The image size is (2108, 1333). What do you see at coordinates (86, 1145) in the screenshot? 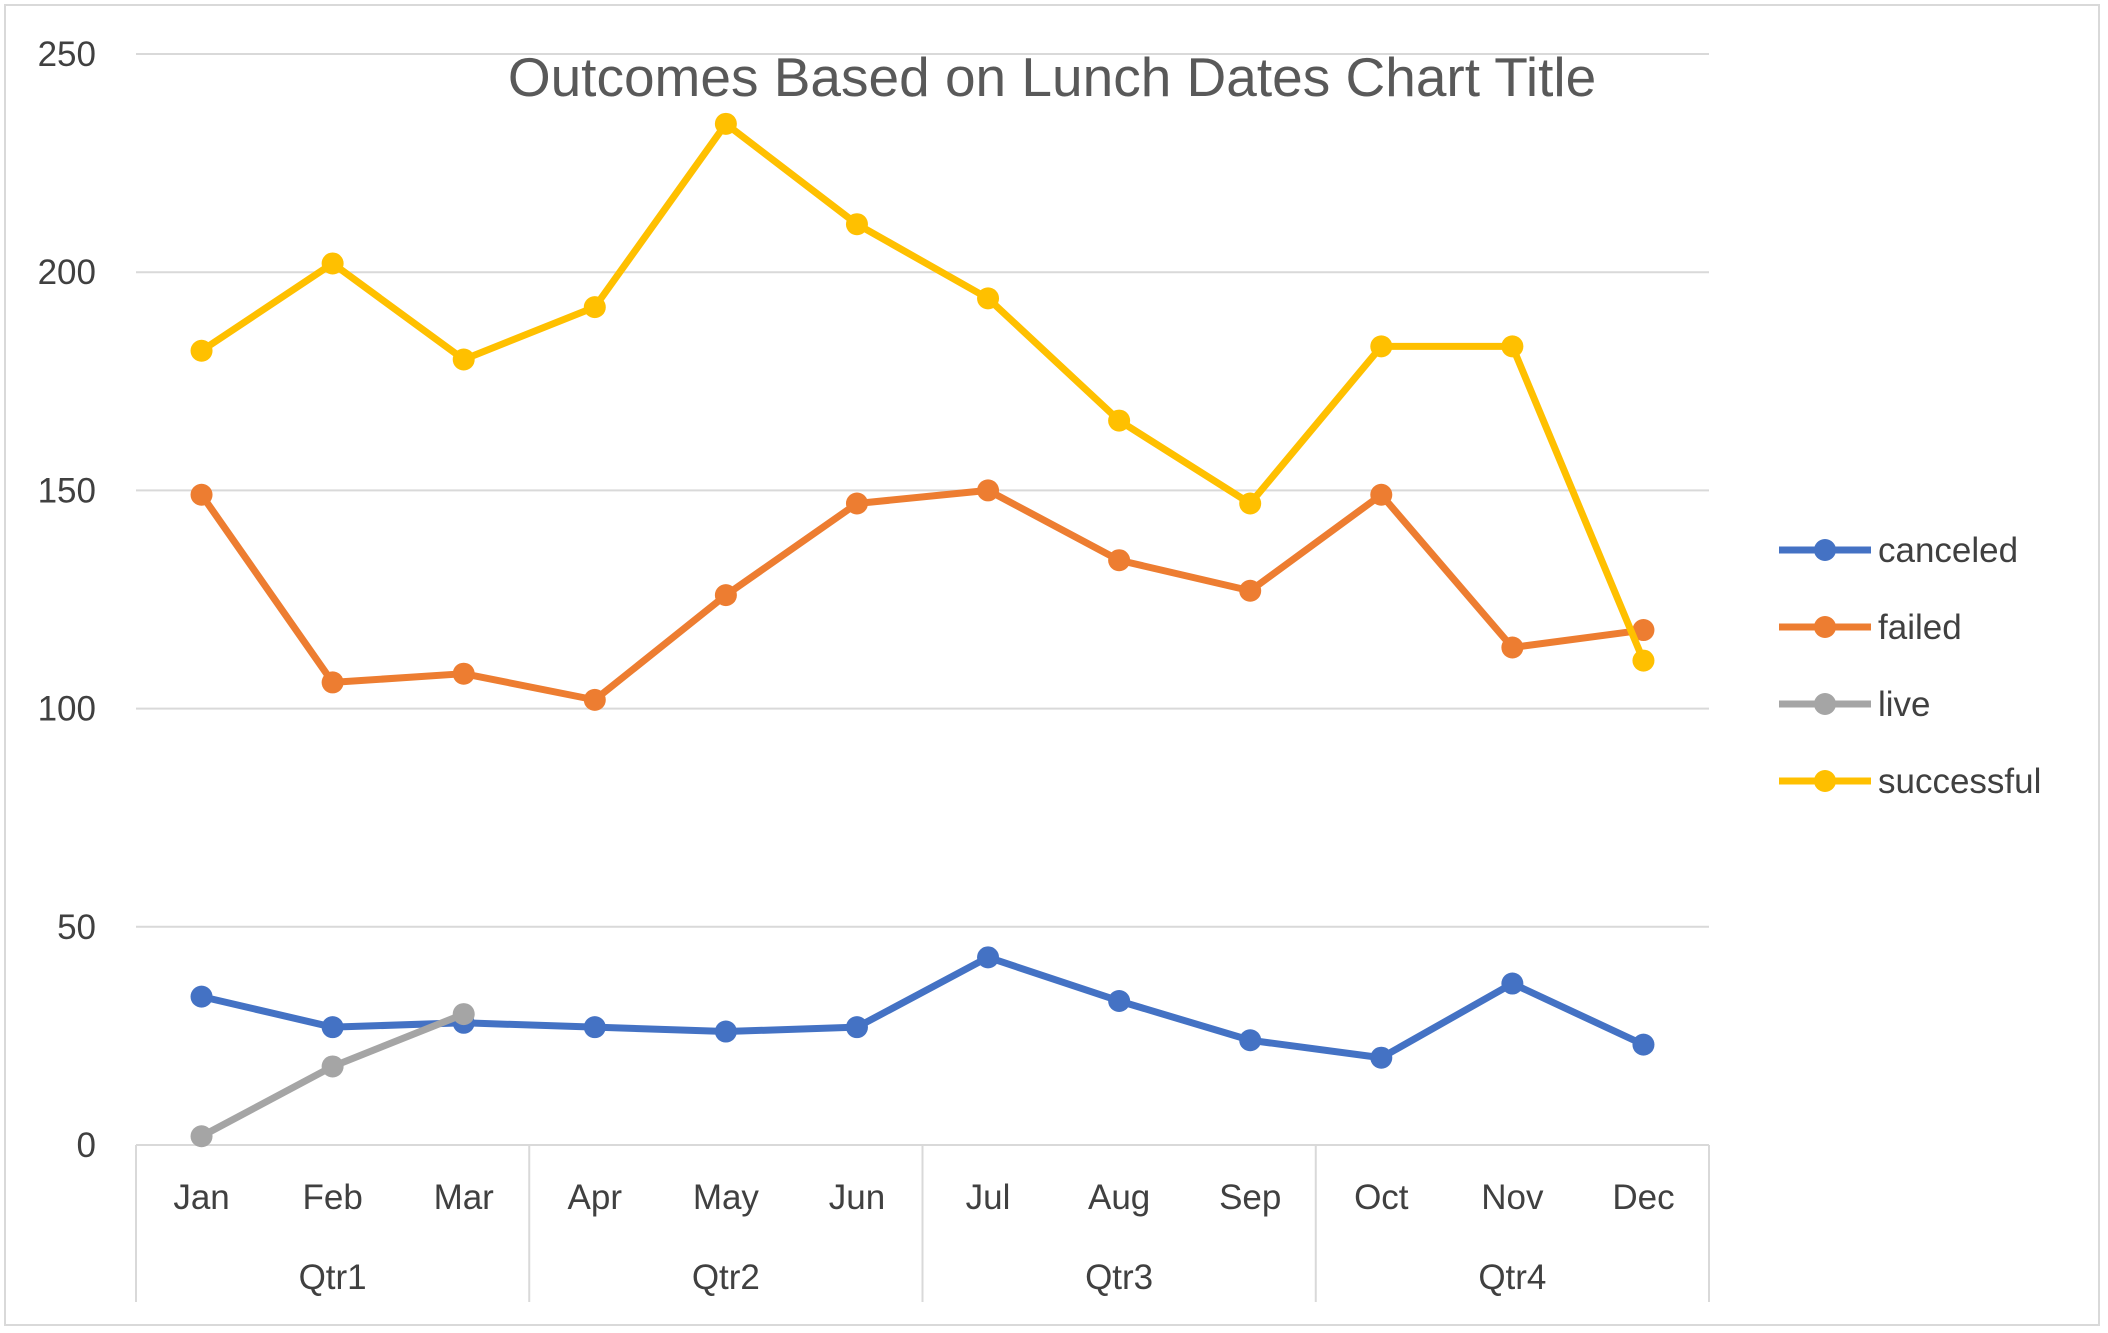
I see `y-tick-label: 0` at bounding box center [86, 1145].